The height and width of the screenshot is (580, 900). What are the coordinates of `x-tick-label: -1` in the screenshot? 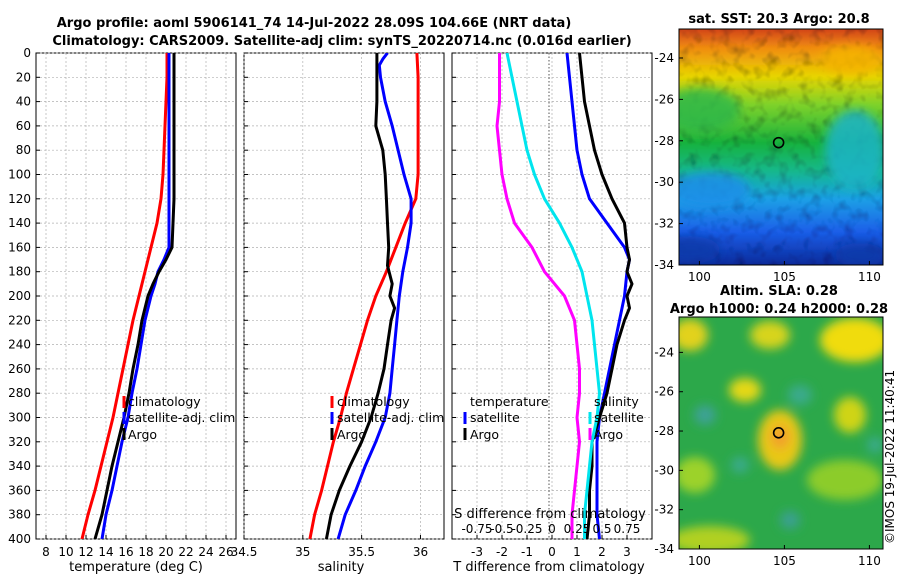 It's located at (527, 552).